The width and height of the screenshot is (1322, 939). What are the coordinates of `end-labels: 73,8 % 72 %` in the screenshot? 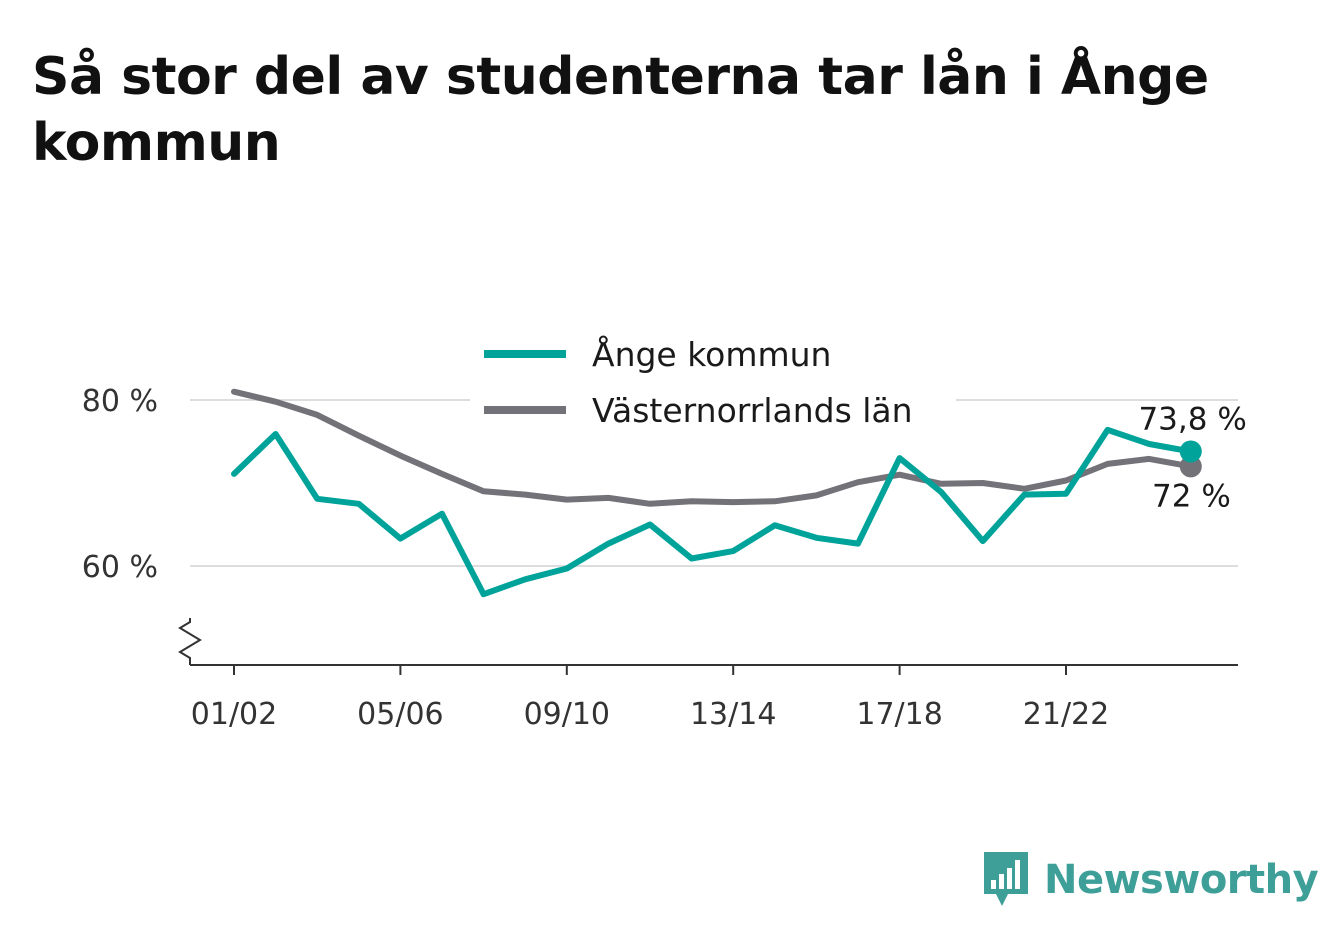 It's located at (1192, 457).